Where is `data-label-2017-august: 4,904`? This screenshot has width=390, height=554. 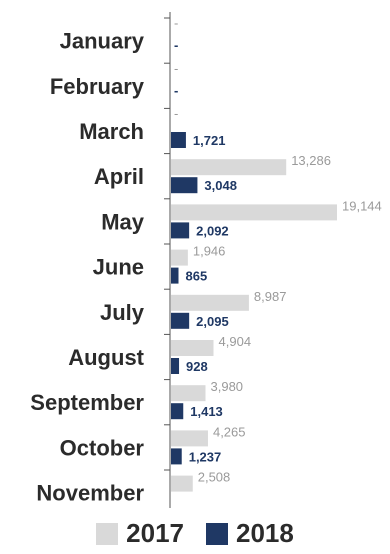 data-label-2017-august: 4,904 is located at coordinates (235, 341).